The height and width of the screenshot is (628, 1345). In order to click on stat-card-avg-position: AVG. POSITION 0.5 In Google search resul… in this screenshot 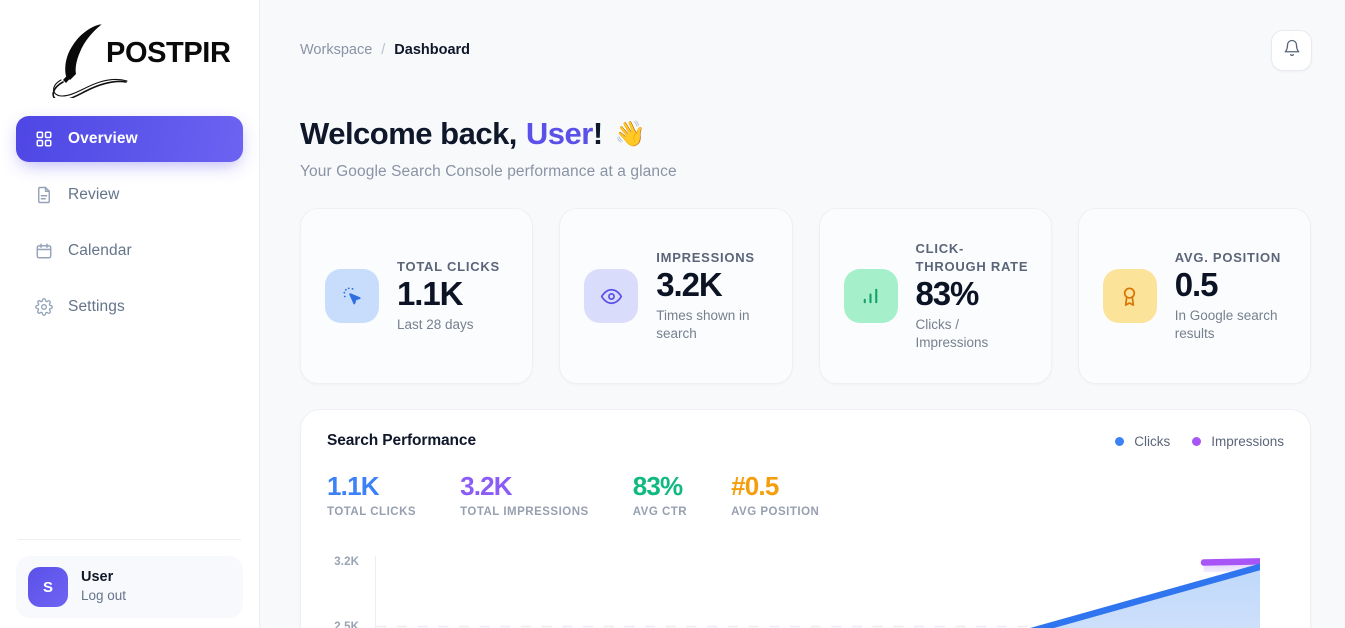, I will do `click(1194, 296)`.